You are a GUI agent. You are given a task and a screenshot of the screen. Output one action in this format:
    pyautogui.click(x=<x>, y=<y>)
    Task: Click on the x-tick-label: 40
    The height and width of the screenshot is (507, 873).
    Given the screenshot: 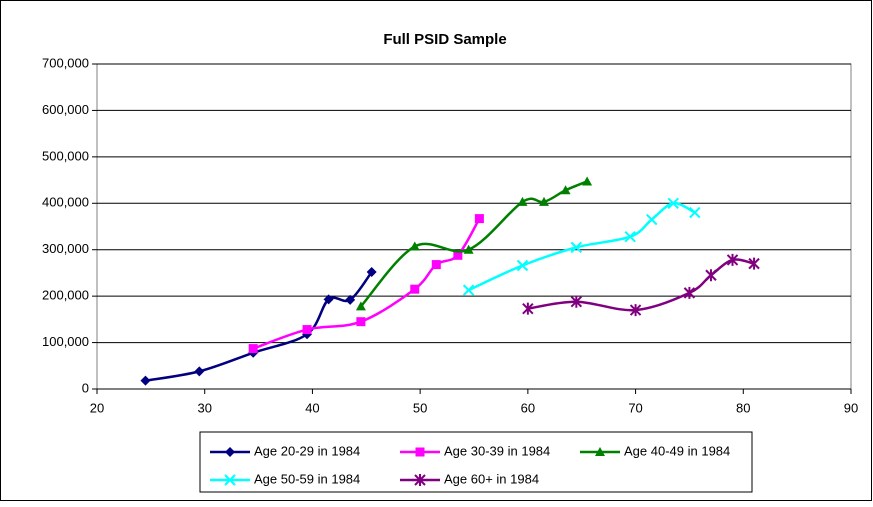 What is the action you would take?
    pyautogui.click(x=312, y=407)
    